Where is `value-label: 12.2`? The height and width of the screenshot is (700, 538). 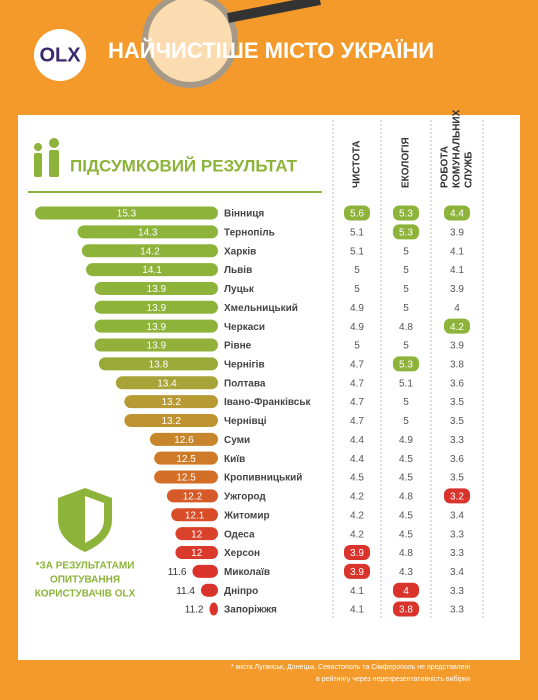 value-label: 12.2 is located at coordinates (193, 497).